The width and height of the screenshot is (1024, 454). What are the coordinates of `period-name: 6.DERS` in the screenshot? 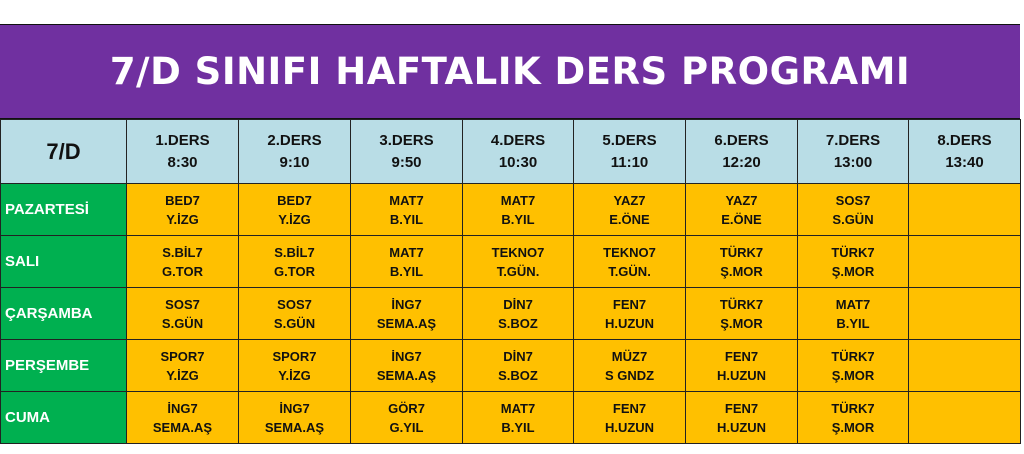 It's located at (741, 140).